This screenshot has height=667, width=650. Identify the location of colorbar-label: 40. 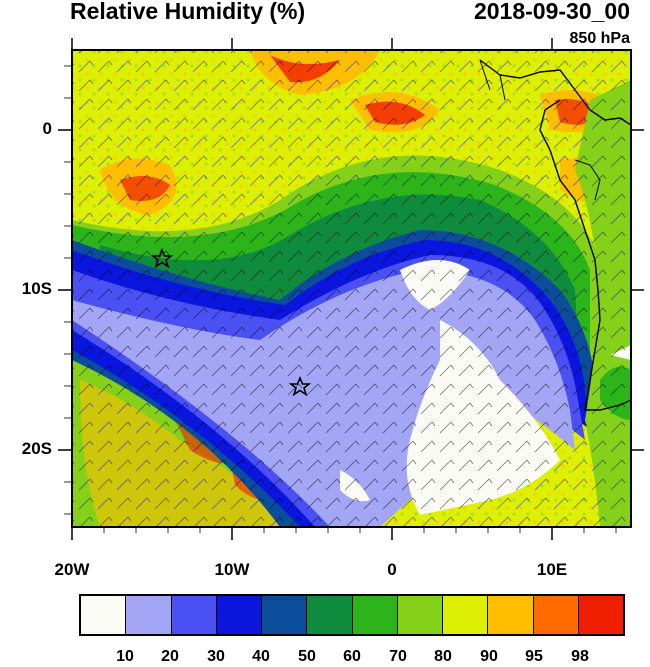
(261, 656).